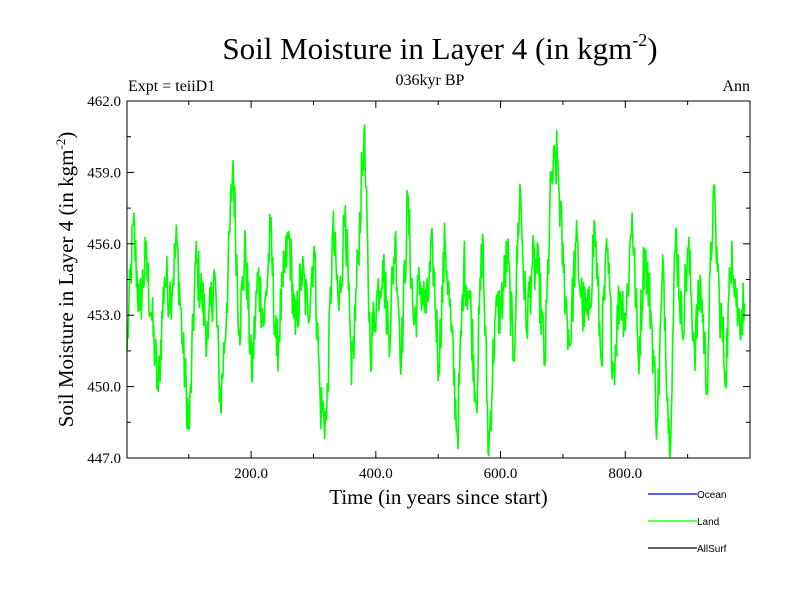  What do you see at coordinates (427, 48) in the screenshot?
I see `title-main: Soil Moisture in Layer 4 (in kgm` at bounding box center [427, 48].